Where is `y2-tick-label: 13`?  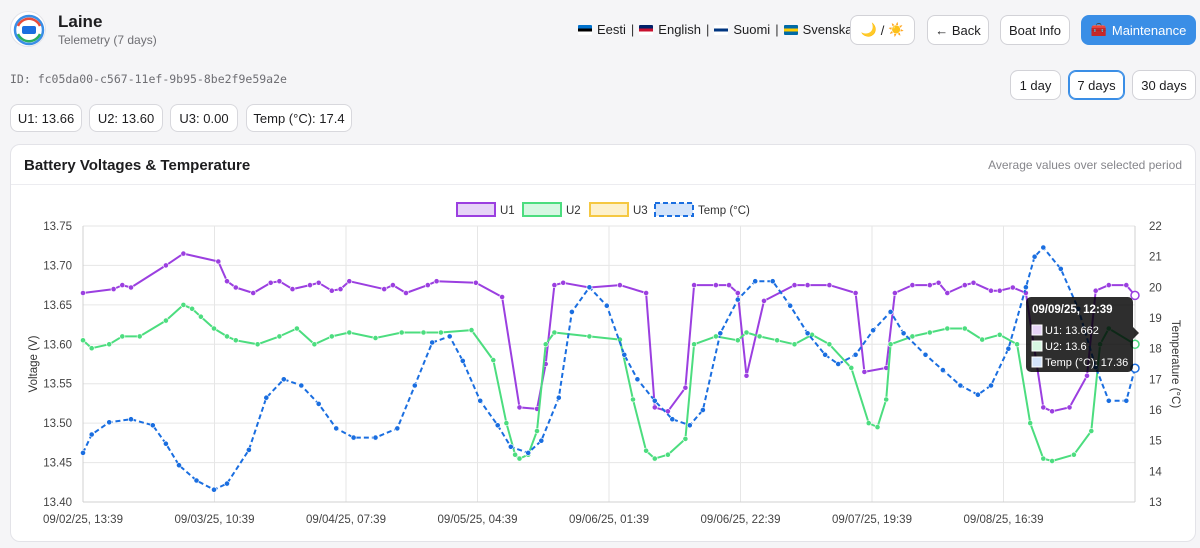
y2-tick-label: 13 is located at coordinates (1155, 503).